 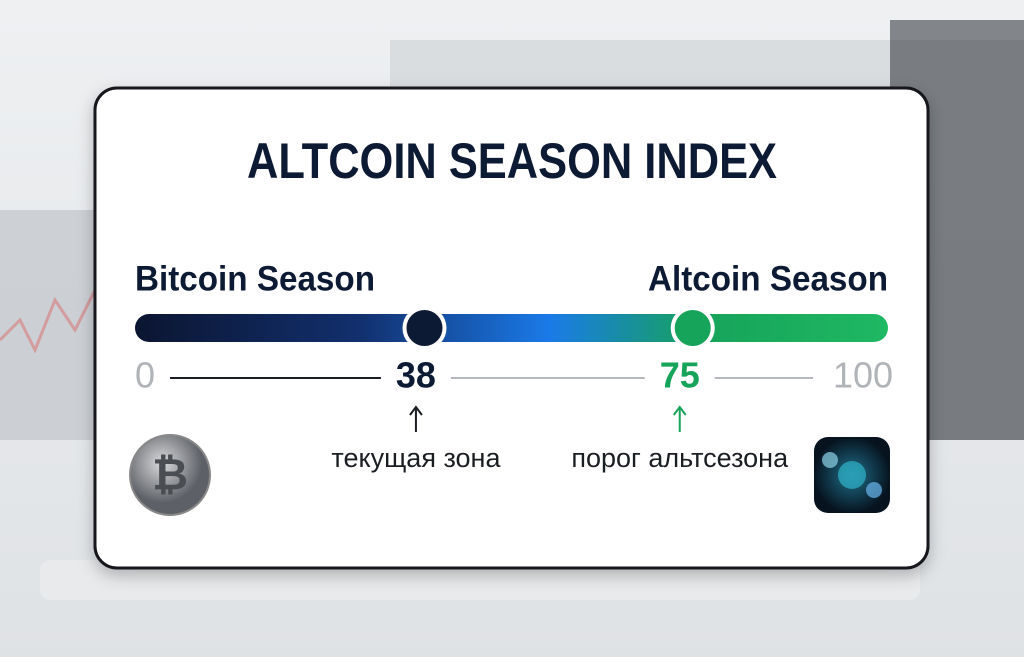 I want to click on bg-keyboard, so click(x=480, y=580).